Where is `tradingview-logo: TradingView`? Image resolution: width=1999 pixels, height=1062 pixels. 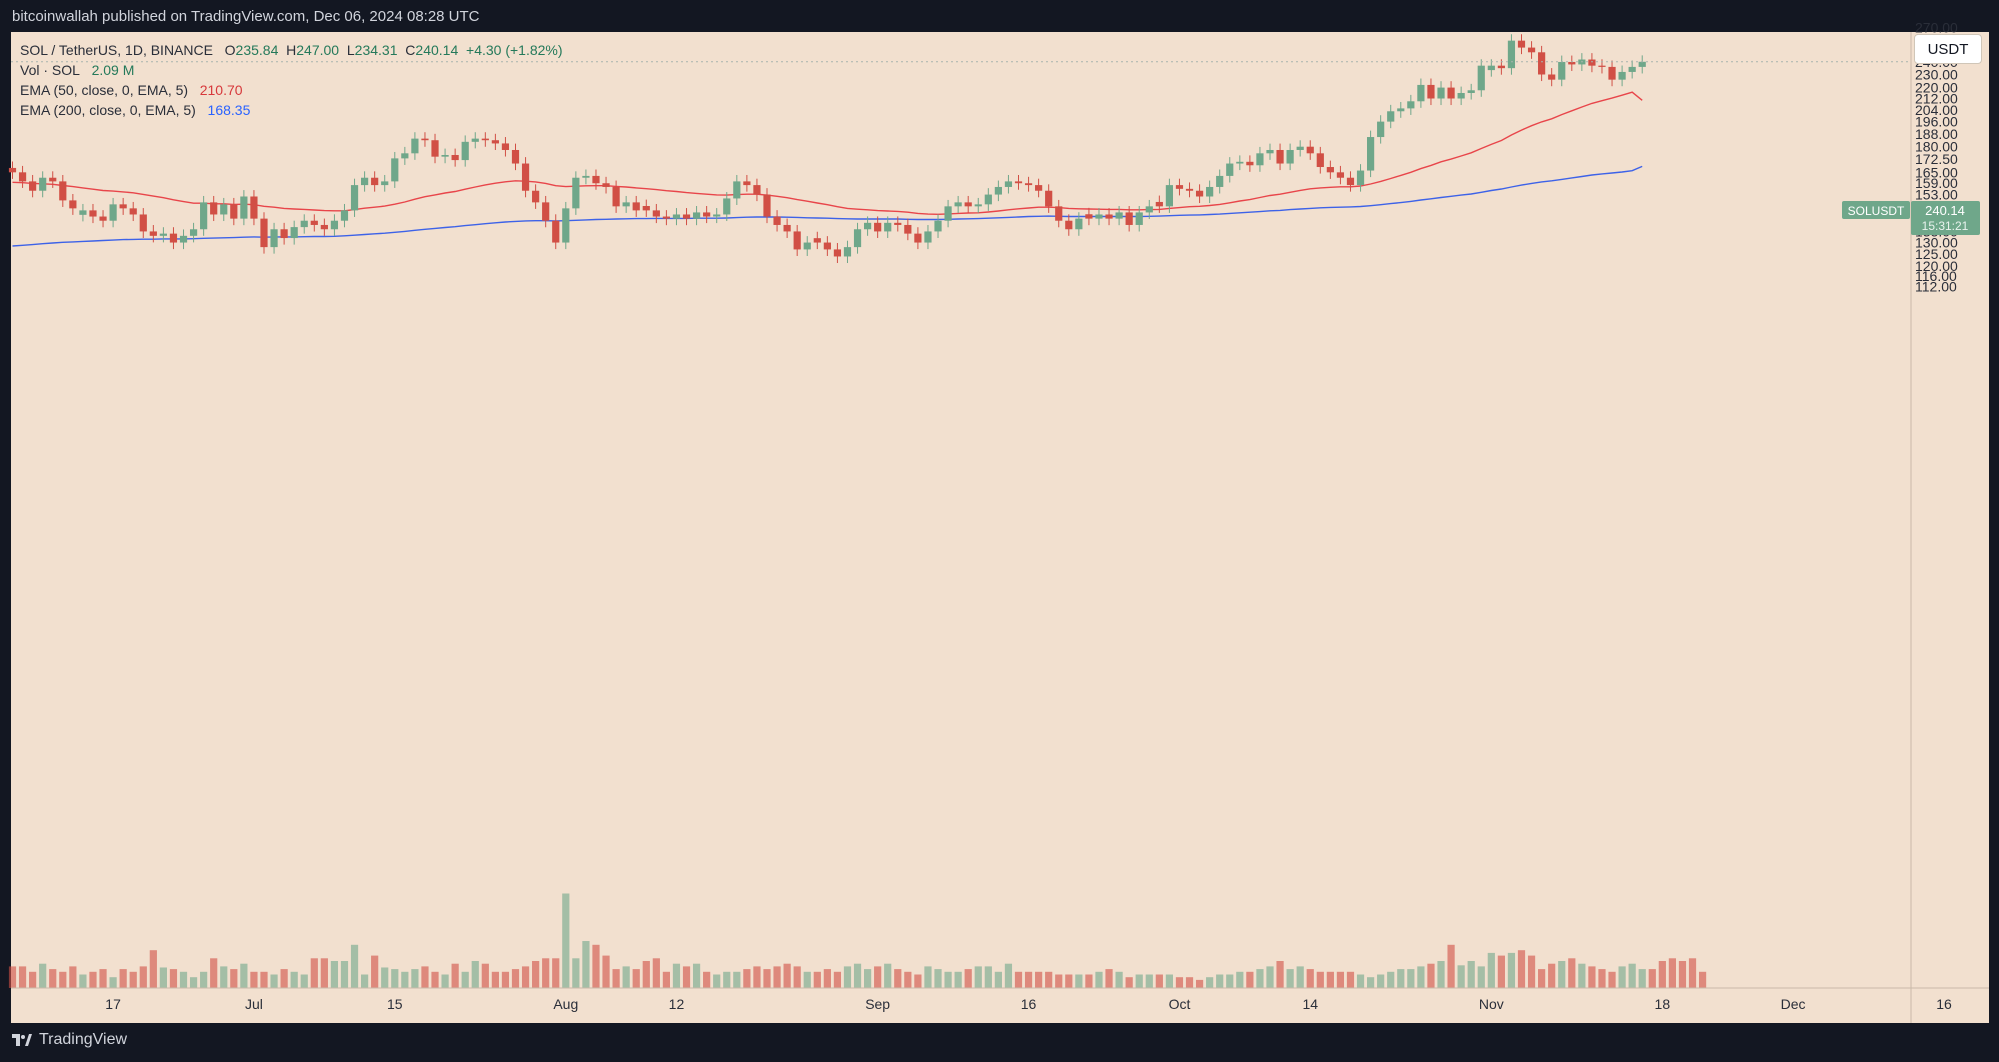 tradingview-logo: TradingView is located at coordinates (69, 1040).